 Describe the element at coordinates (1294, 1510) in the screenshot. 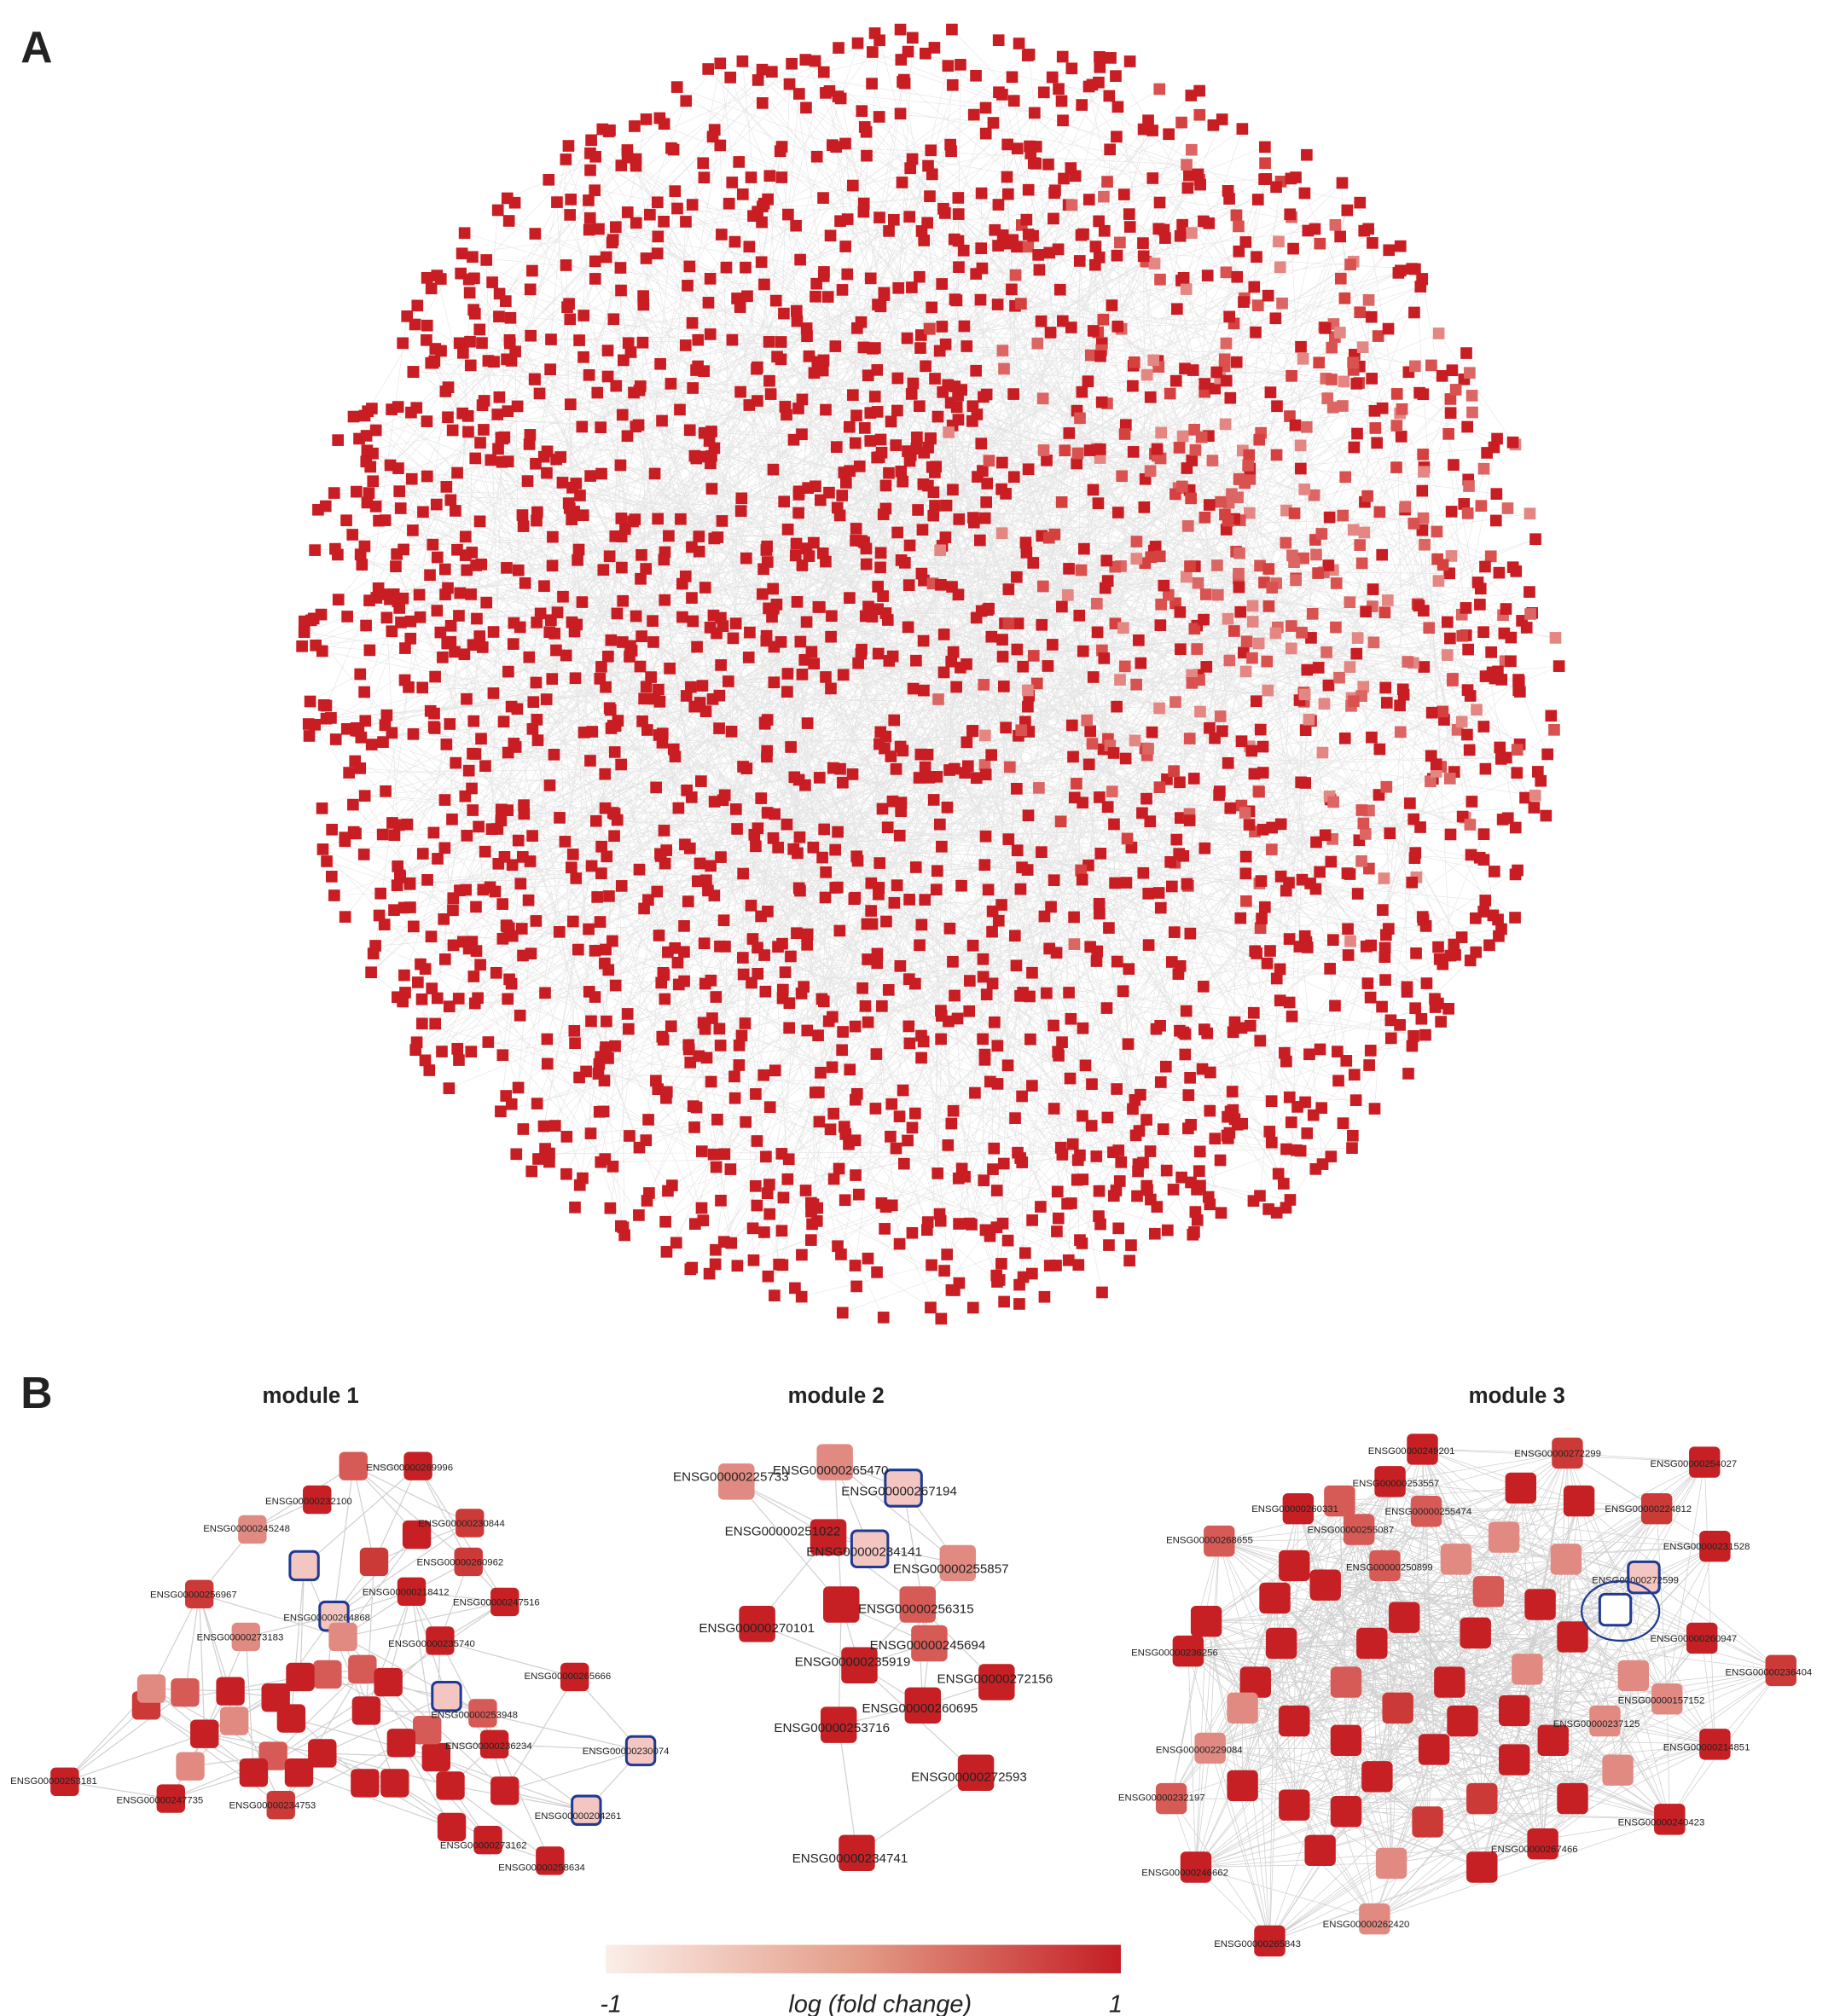

I see `node-label: ENSG00000260331` at that location.